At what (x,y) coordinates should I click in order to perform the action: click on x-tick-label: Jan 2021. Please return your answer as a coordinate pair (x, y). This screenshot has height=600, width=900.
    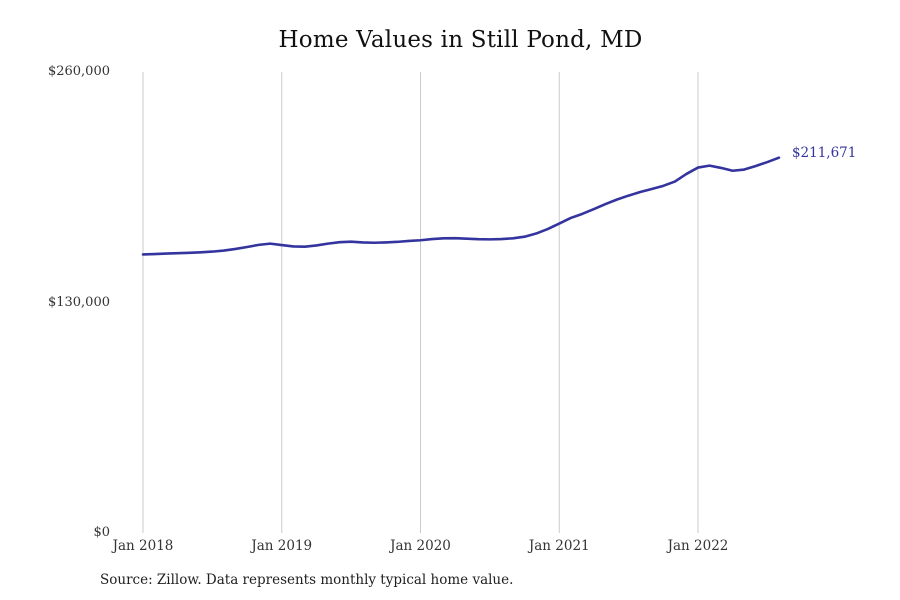
    Looking at the image, I should click on (559, 546).